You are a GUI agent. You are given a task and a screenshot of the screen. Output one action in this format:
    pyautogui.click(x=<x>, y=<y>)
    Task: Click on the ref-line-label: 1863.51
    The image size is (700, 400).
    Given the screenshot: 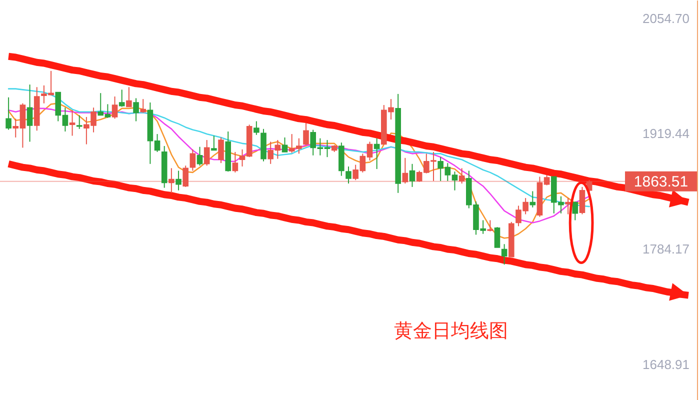 What is the action you would take?
    pyautogui.click(x=661, y=181)
    